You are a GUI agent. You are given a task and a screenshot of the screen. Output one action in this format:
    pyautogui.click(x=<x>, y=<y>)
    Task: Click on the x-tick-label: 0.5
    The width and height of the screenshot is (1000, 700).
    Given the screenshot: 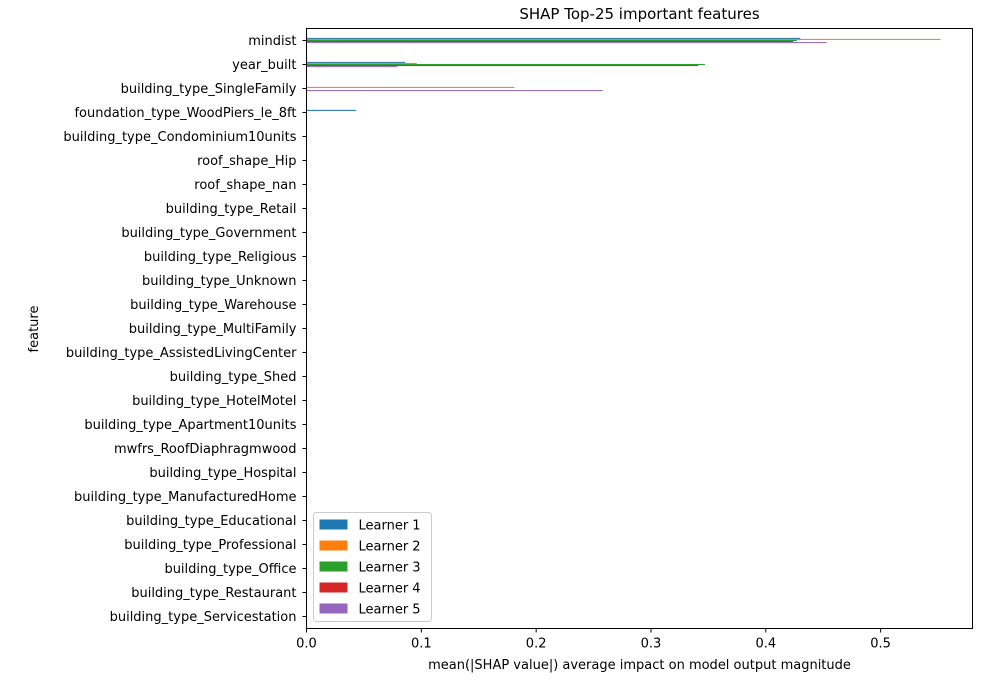 What is the action you would take?
    pyautogui.click(x=880, y=644)
    